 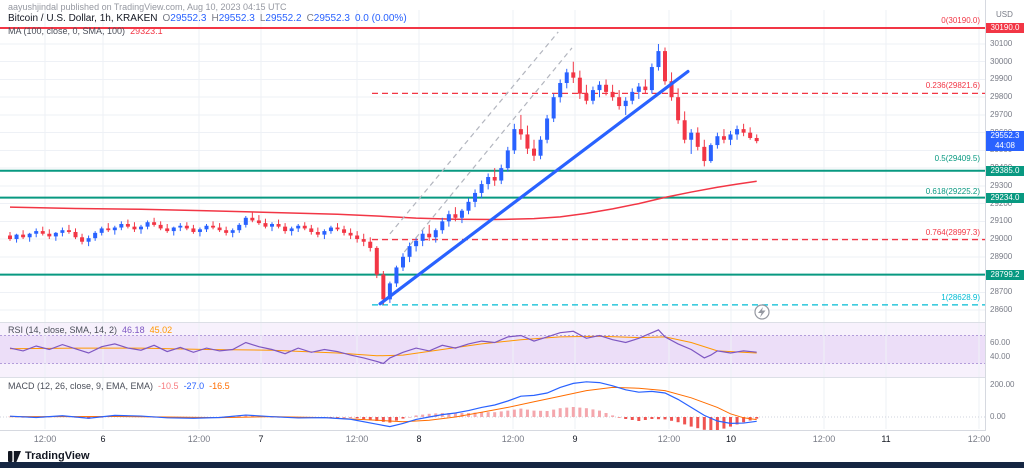 What do you see at coordinates (1001, 221) in the screenshot?
I see `price-tick: 29100` at bounding box center [1001, 221].